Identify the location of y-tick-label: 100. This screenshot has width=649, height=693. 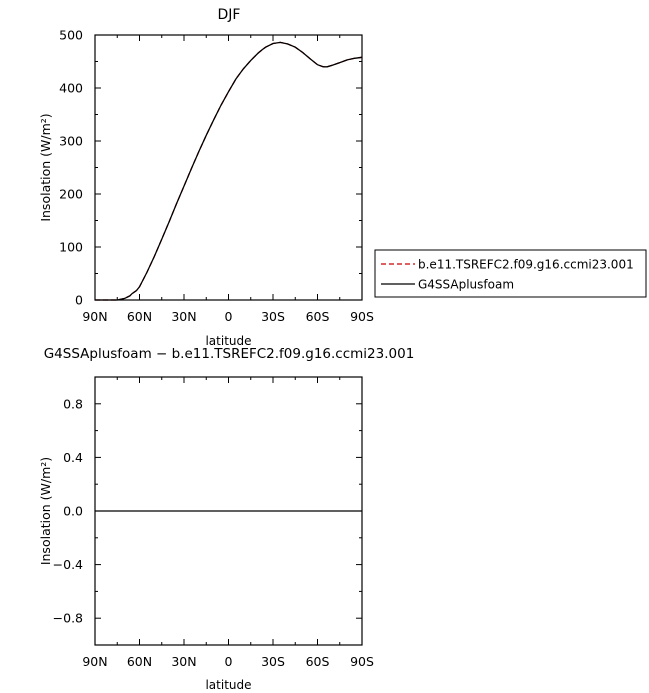
(71, 247).